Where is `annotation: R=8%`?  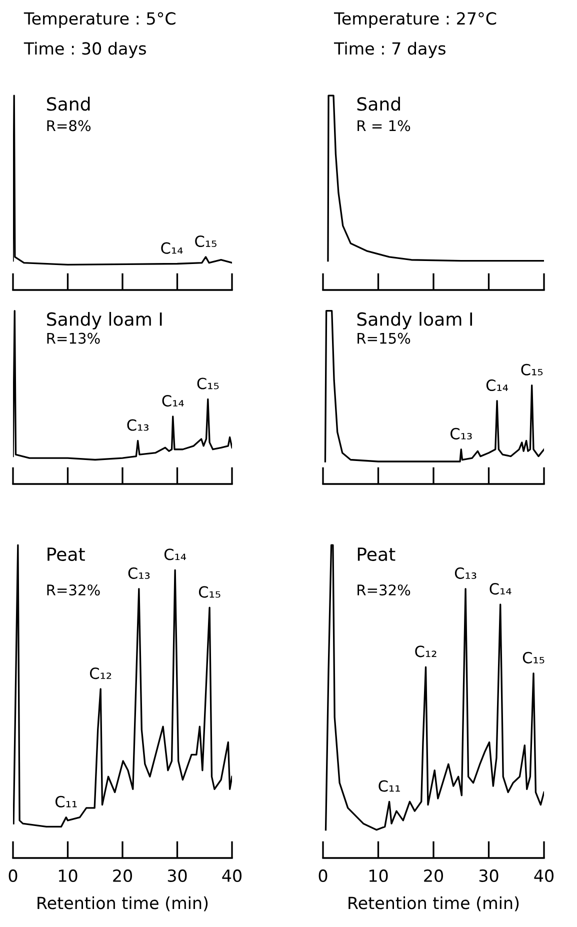 annotation: R=8% is located at coordinates (69, 126).